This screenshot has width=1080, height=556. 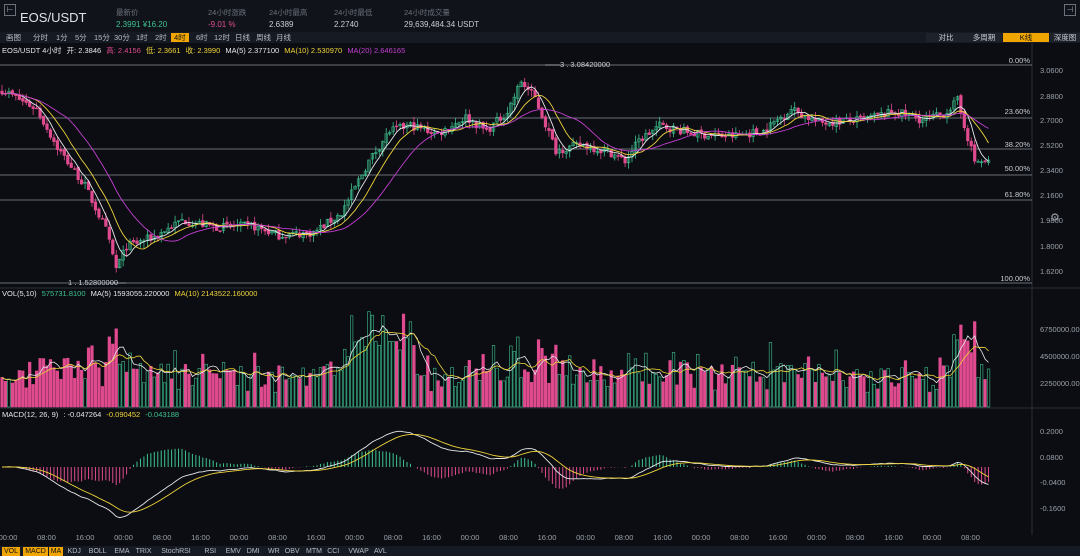 I want to click on indicator-tab-vwap: VWAP, so click(x=358, y=551).